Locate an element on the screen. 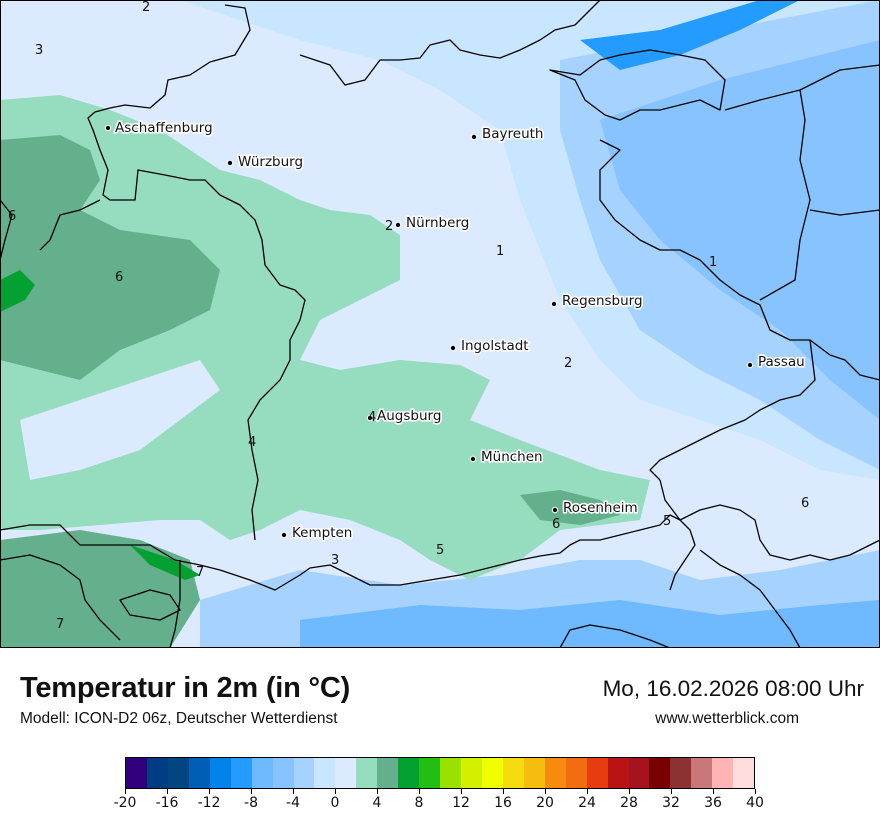  zone-rosenheim-warm is located at coordinates (570, 507).